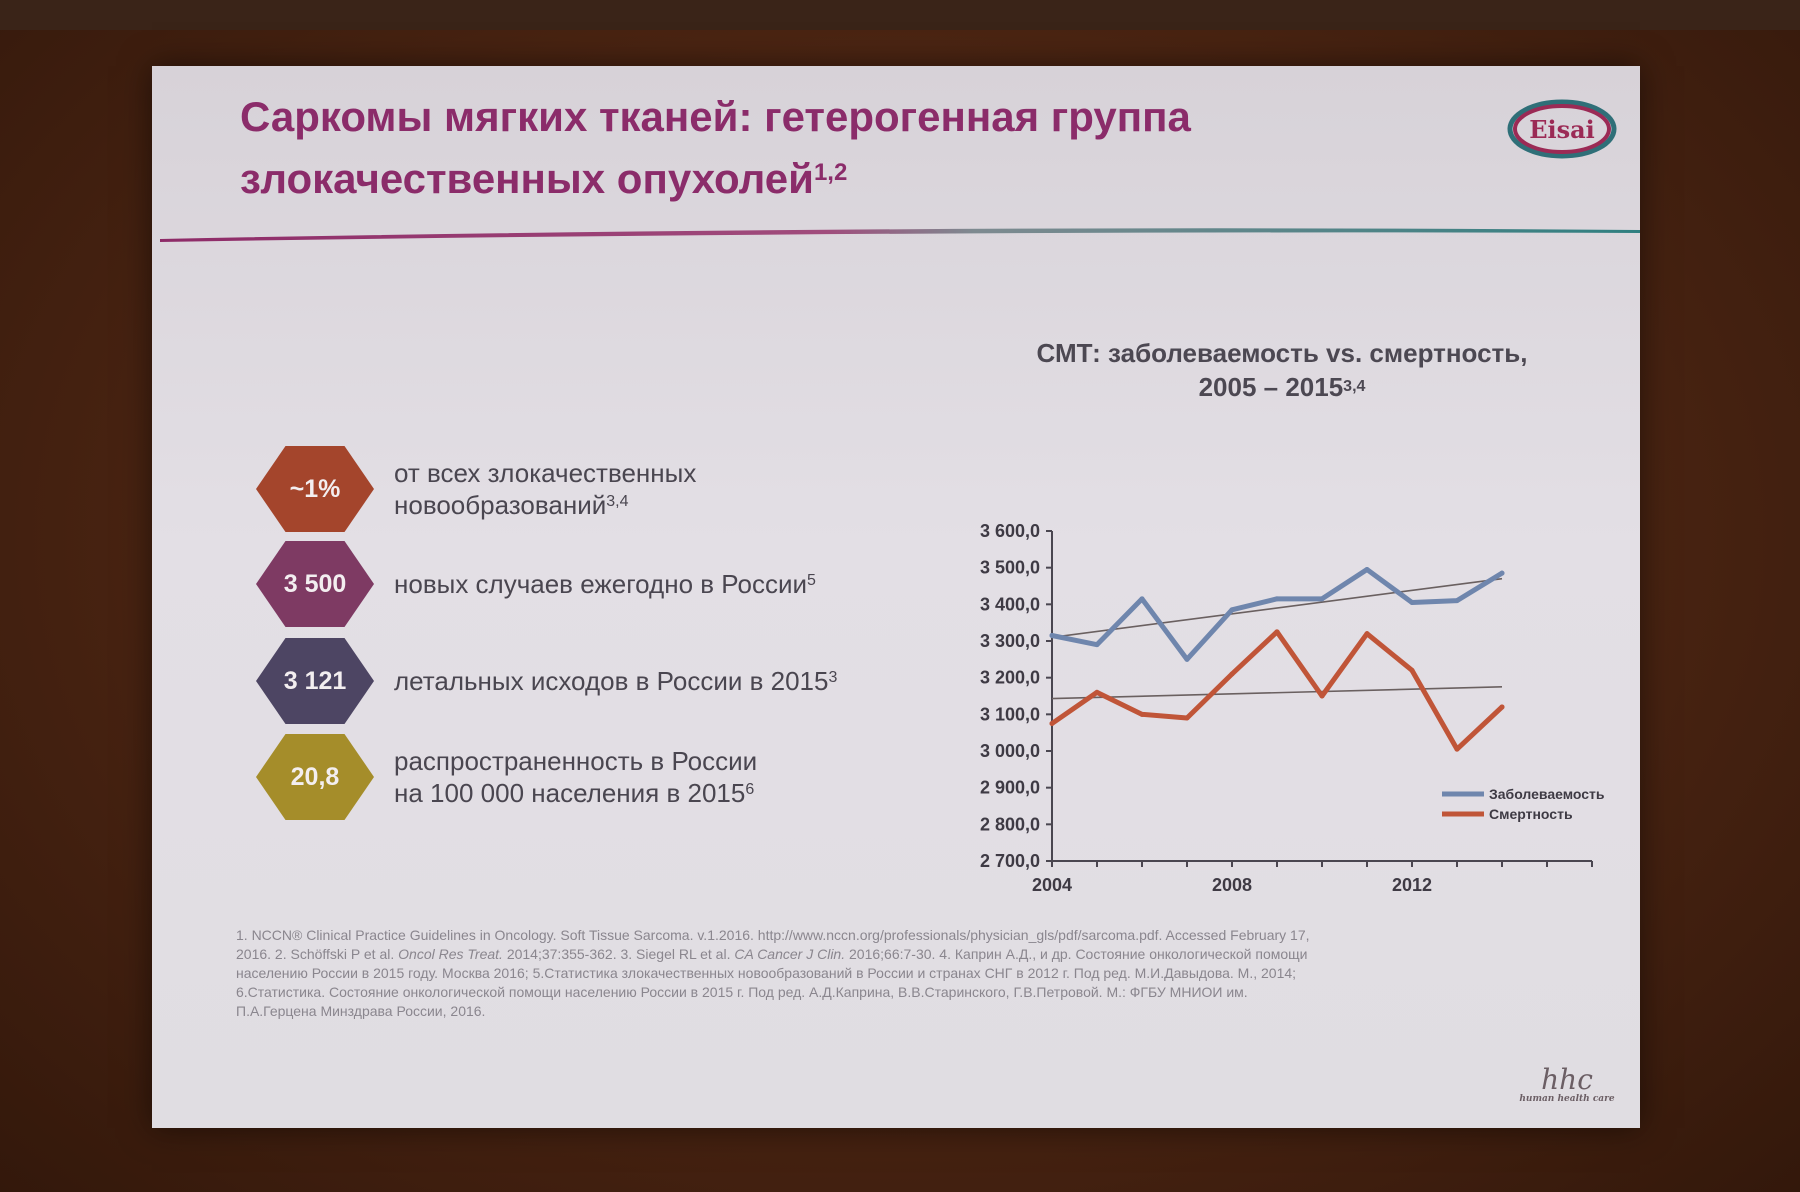 This screenshot has width=1800, height=1192. Describe the element at coordinates (811, 580) in the screenshot. I see `stat-superscript: 5` at that location.